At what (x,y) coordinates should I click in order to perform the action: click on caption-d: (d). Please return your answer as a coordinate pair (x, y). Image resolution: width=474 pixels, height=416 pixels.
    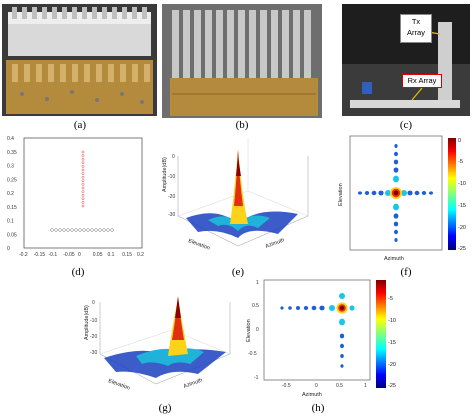
    Looking at the image, I should click on (78, 272).